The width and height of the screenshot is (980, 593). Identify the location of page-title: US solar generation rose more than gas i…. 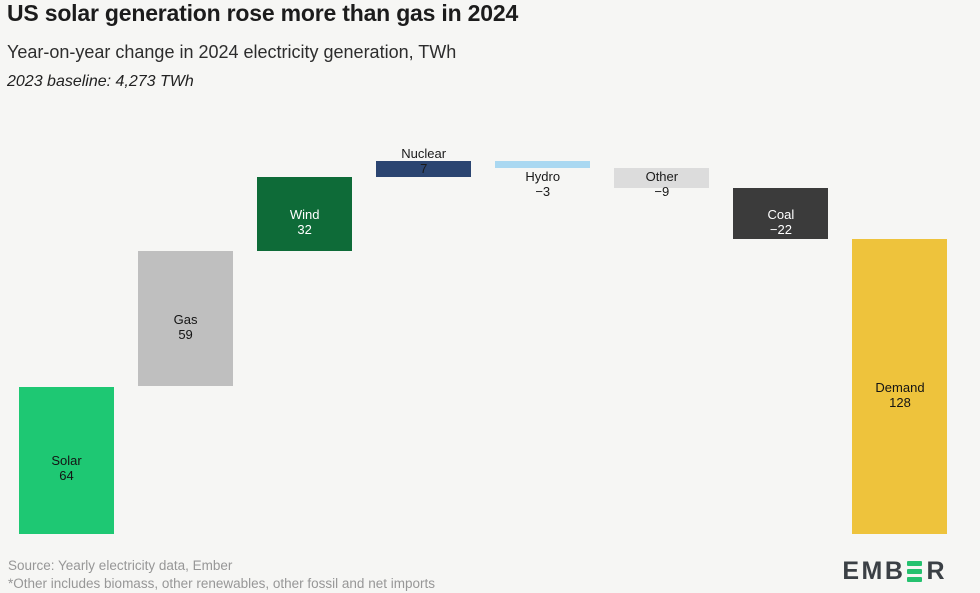
(263, 13).